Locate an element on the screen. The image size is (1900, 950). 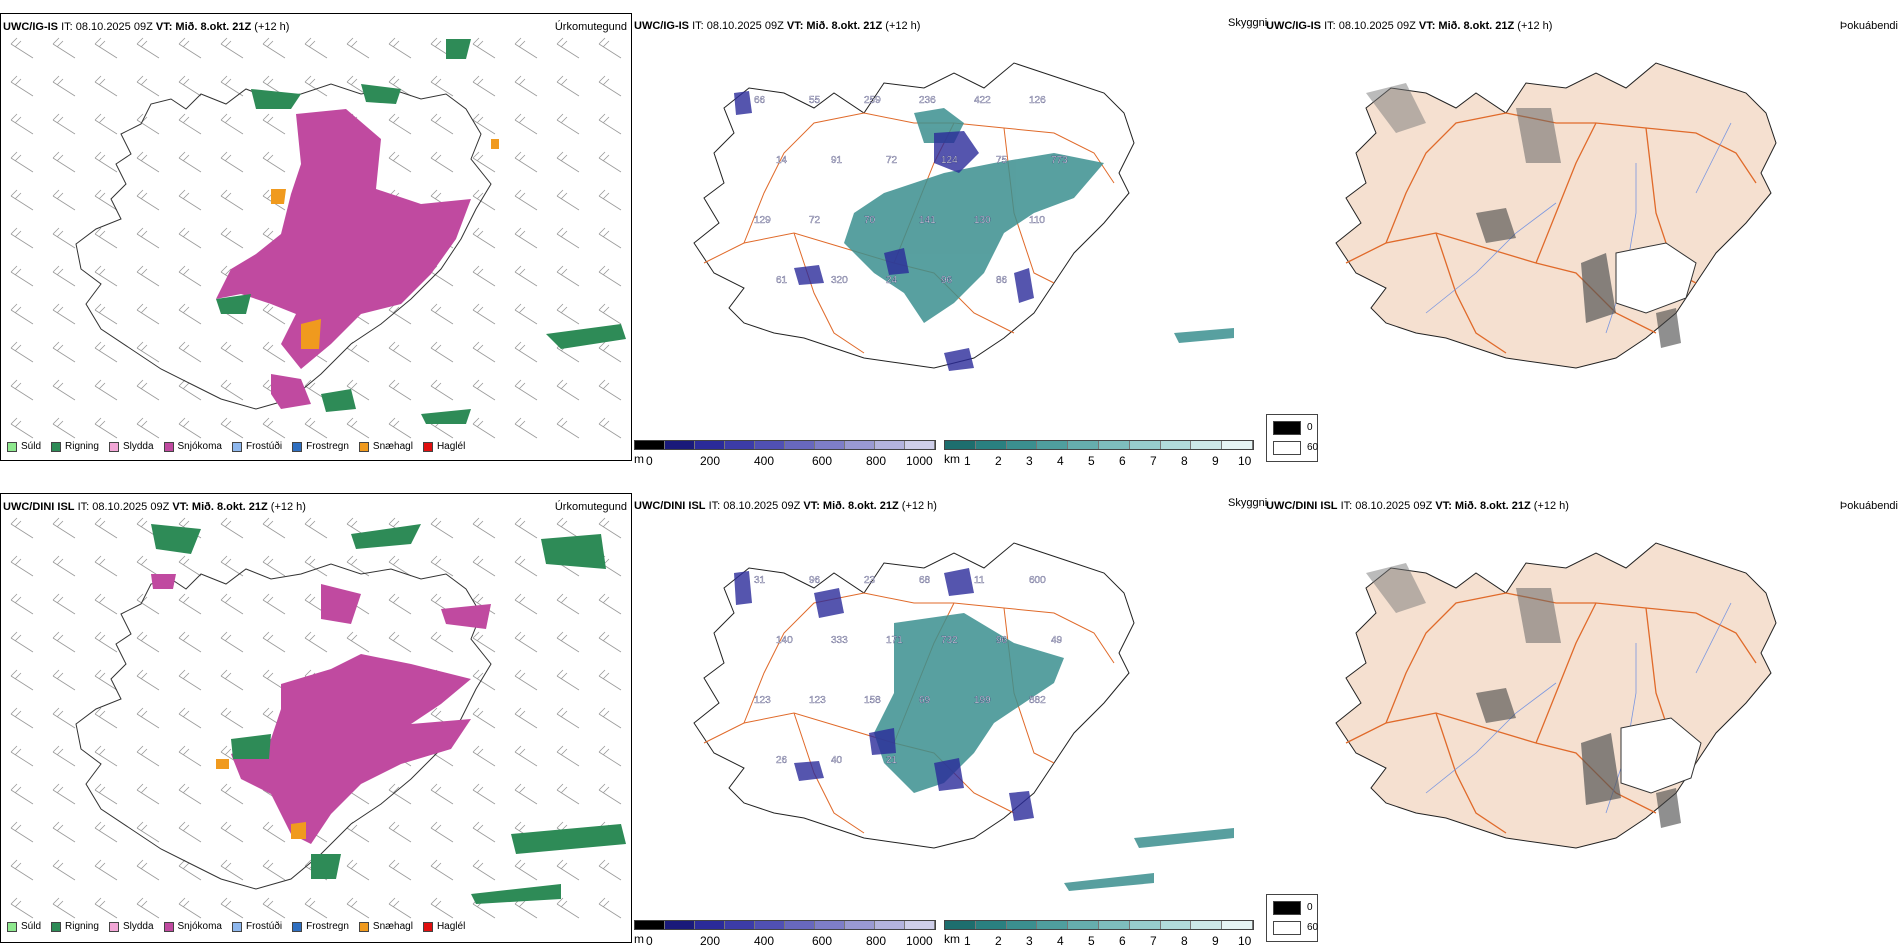
scale-tick: 6 is located at coordinates (1122, 461).